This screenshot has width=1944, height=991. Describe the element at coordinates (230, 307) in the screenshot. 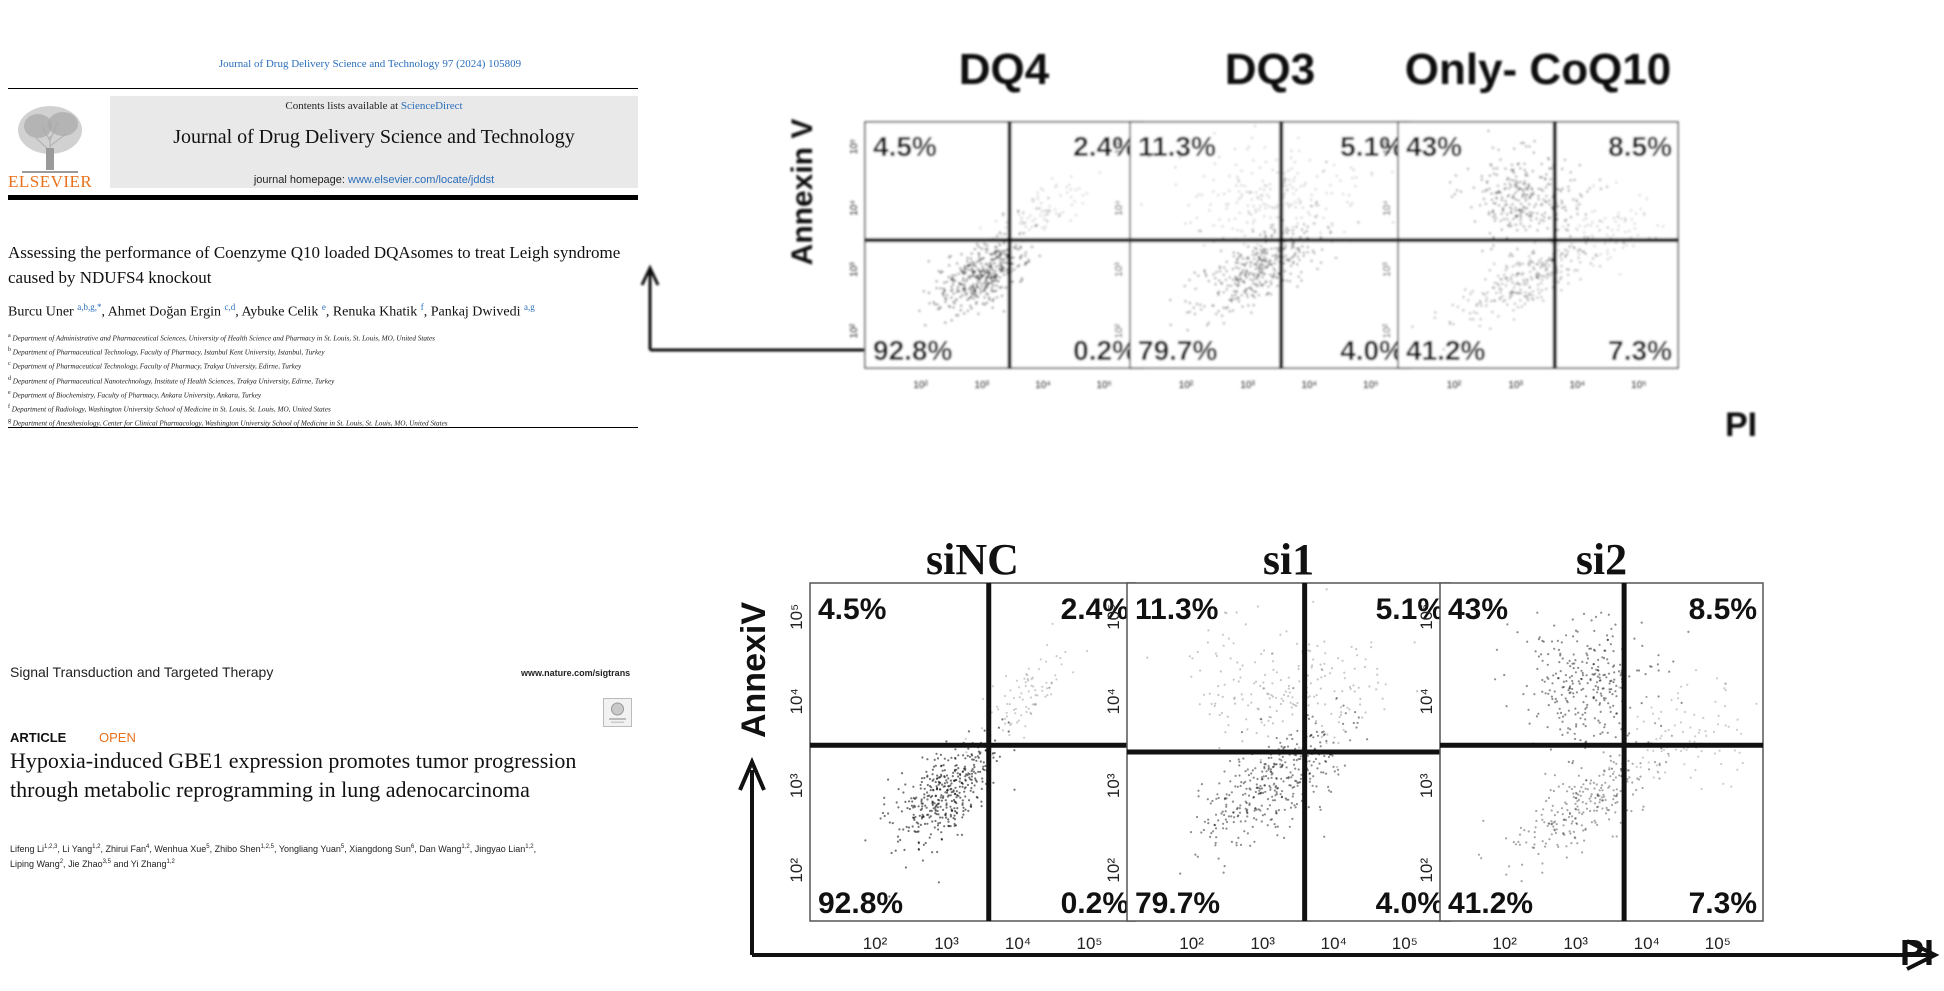

I see `author-affil-sup: c,d` at that location.